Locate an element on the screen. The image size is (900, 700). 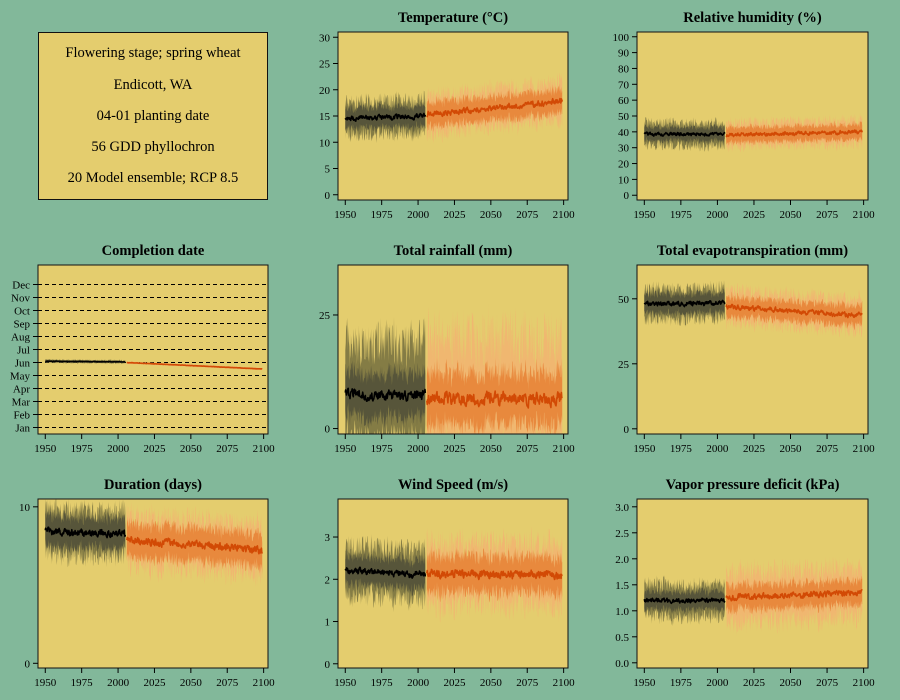
info-planting-date: 04-01 planting date is located at coordinates (153, 116).